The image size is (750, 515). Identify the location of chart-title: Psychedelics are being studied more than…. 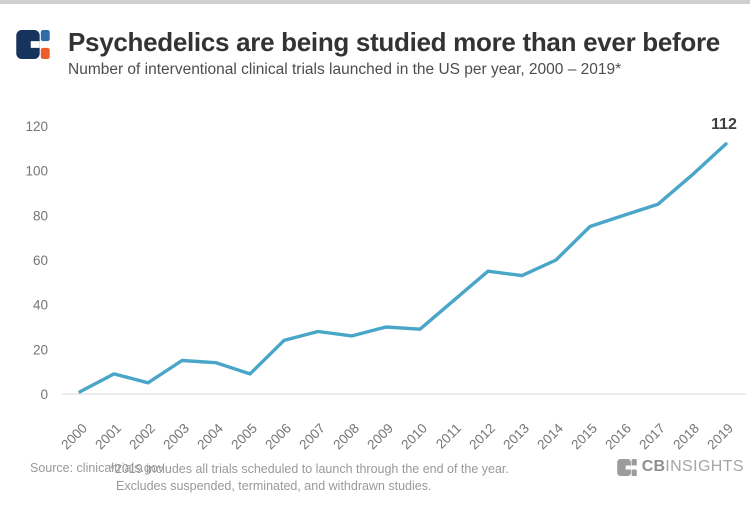
(394, 42).